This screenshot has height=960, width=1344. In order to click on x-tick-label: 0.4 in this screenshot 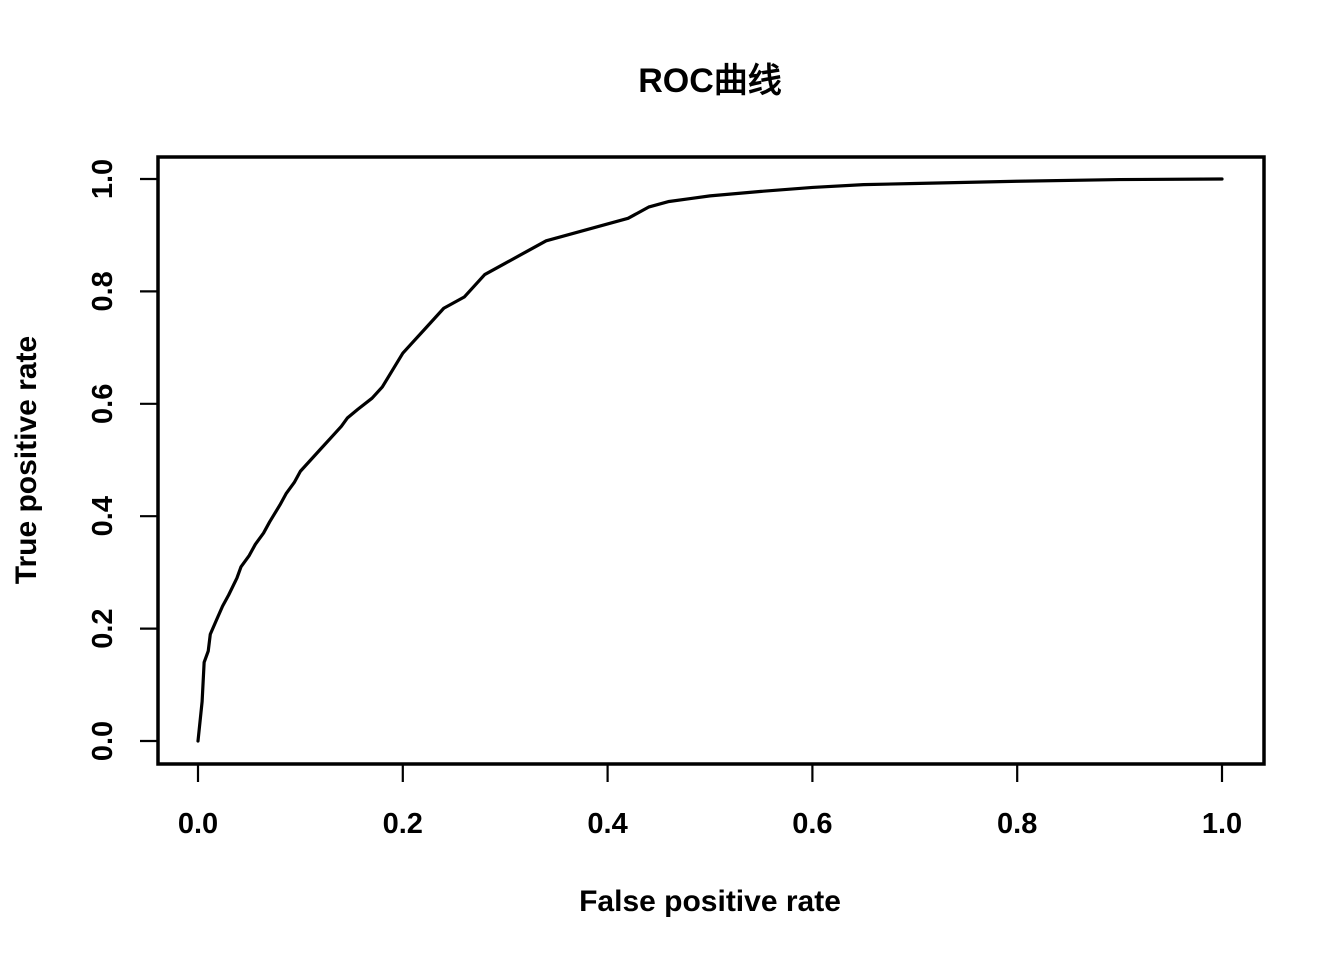, I will do `click(607, 824)`.